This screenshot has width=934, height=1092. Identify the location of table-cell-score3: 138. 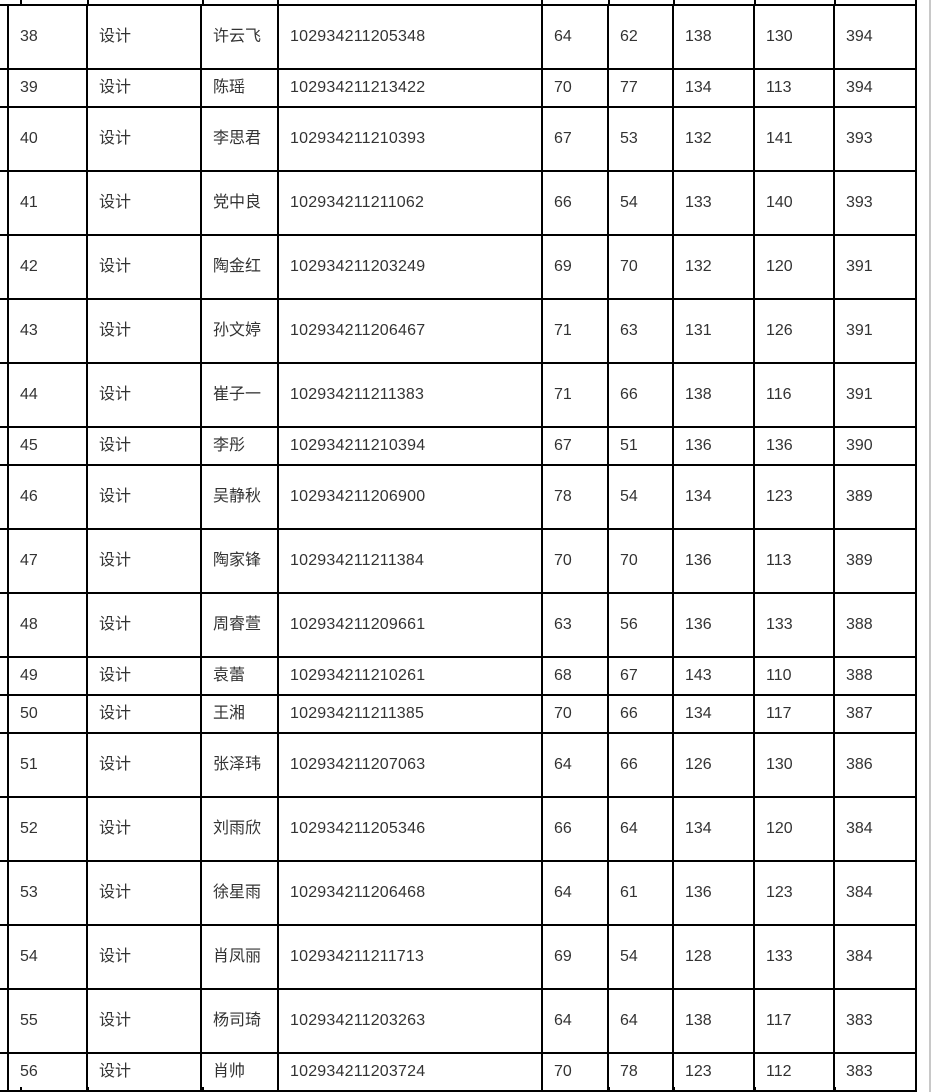
(713, 1021).